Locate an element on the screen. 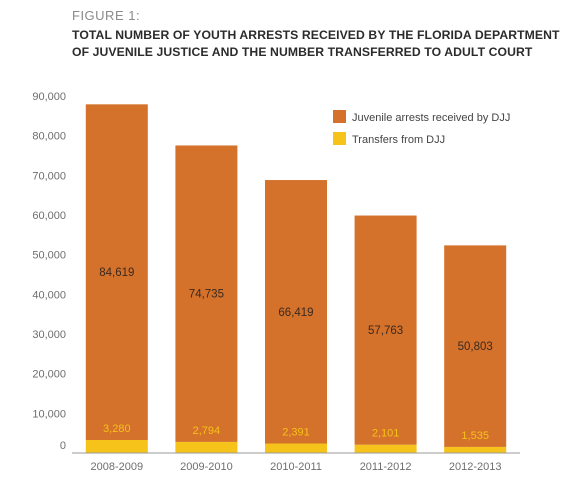 This screenshot has width=576, height=480. y-tick-label: 90,000 is located at coordinates (49, 97).